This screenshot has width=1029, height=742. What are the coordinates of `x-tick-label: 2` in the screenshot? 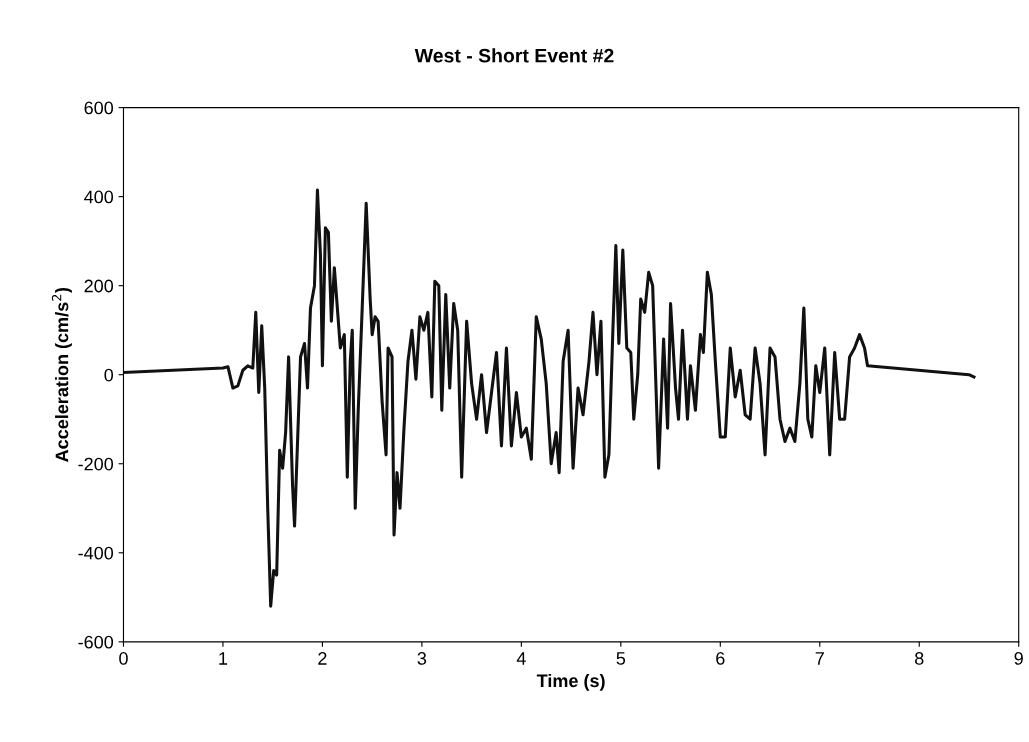 It's located at (322, 658).